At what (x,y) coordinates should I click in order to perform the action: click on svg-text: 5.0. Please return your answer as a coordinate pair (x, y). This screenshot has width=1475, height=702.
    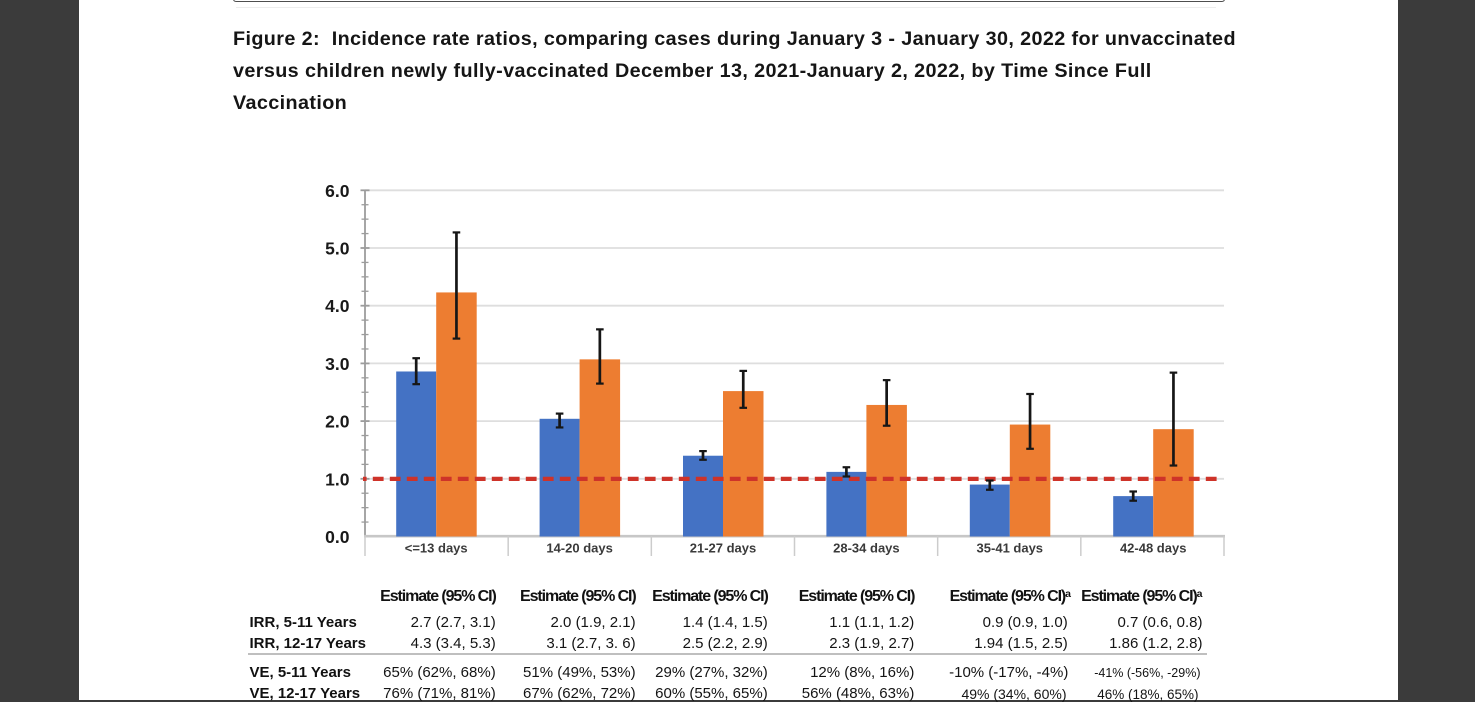
    Looking at the image, I should click on (337, 249).